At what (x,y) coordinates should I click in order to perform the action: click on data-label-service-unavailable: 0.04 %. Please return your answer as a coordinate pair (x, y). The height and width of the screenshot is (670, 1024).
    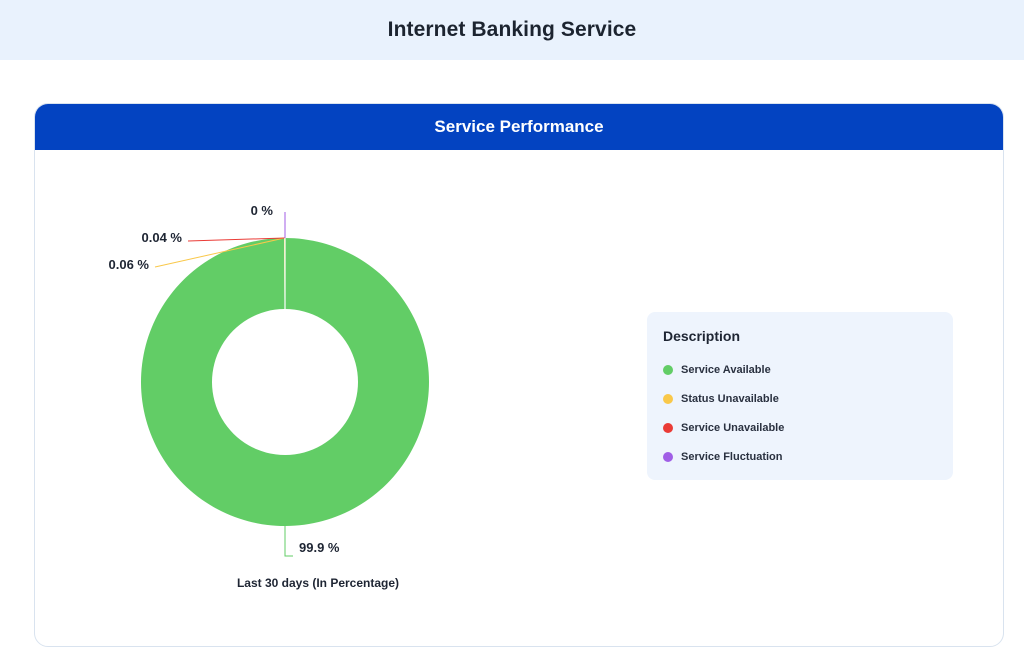
    Looking at the image, I should click on (162, 237).